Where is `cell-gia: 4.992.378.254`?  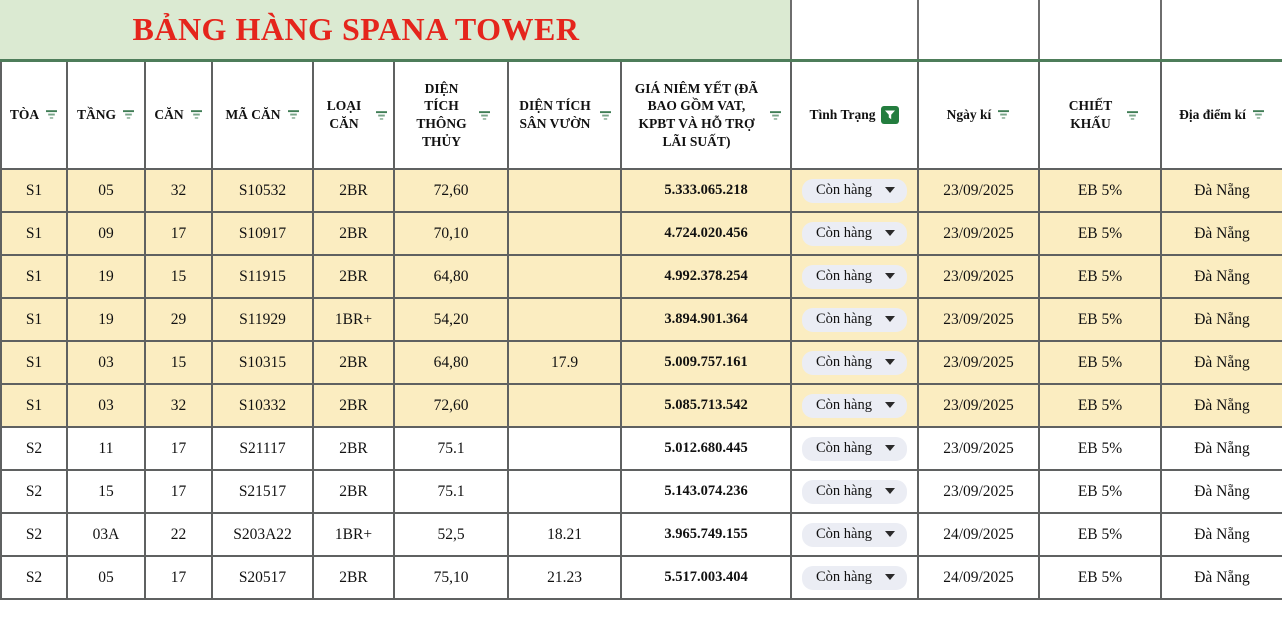
cell-gia: 4.992.378.254 is located at coordinates (706, 276).